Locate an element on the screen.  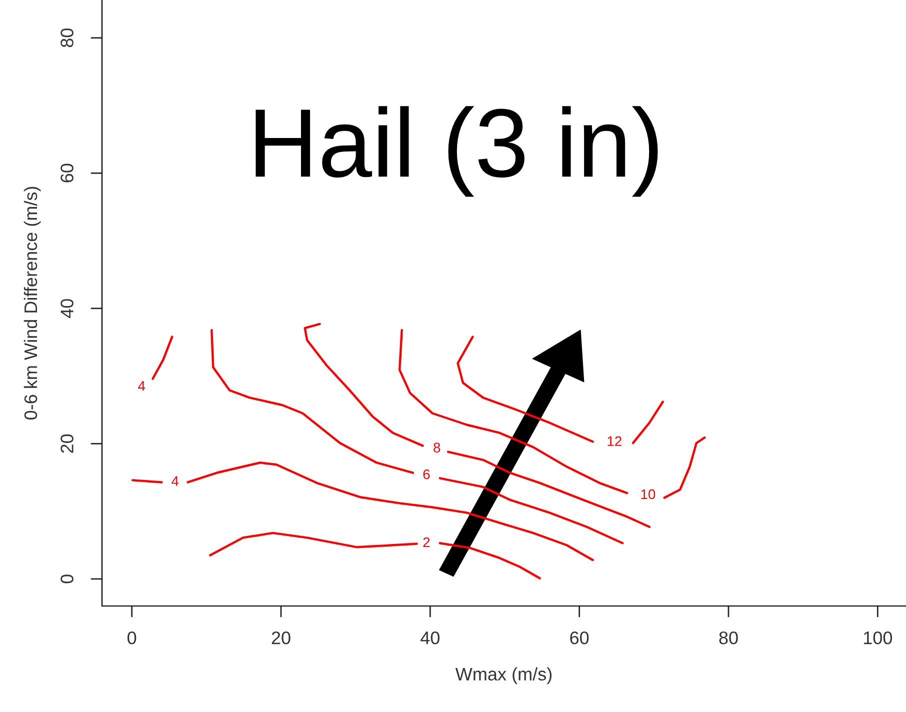
x-tick-label: 80 is located at coordinates (728, 637).